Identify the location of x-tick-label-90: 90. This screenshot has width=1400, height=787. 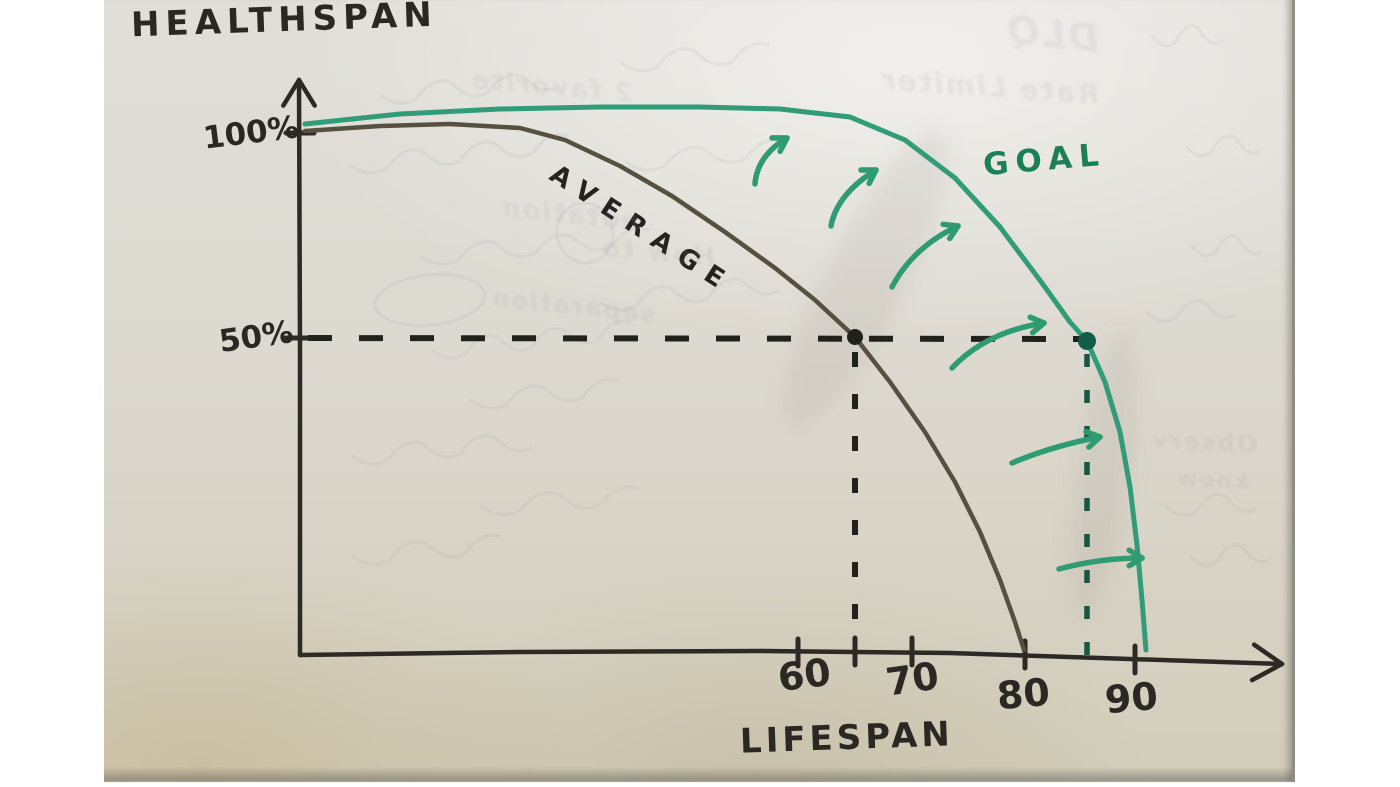
(1131, 698).